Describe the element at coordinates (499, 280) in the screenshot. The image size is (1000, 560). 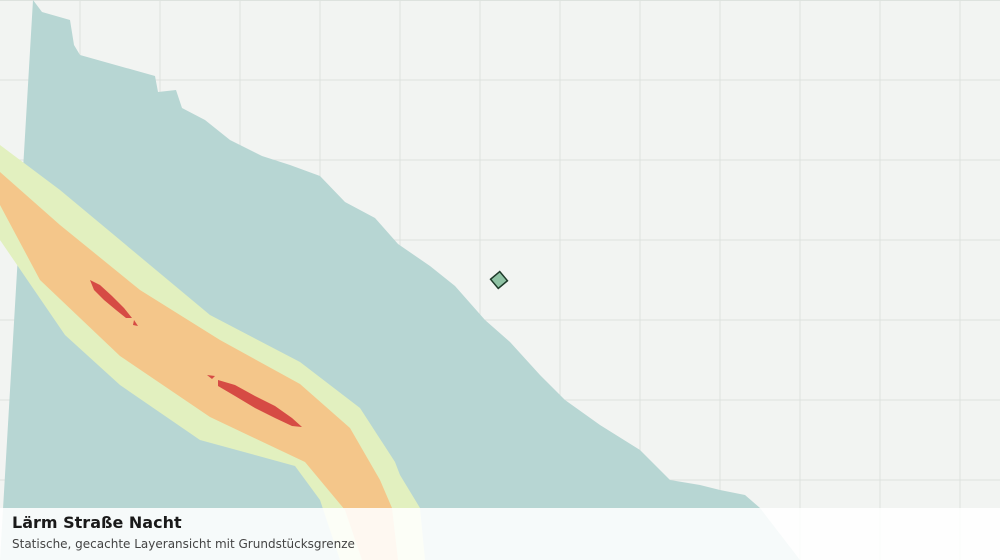
I see `parcel-boundary` at that location.